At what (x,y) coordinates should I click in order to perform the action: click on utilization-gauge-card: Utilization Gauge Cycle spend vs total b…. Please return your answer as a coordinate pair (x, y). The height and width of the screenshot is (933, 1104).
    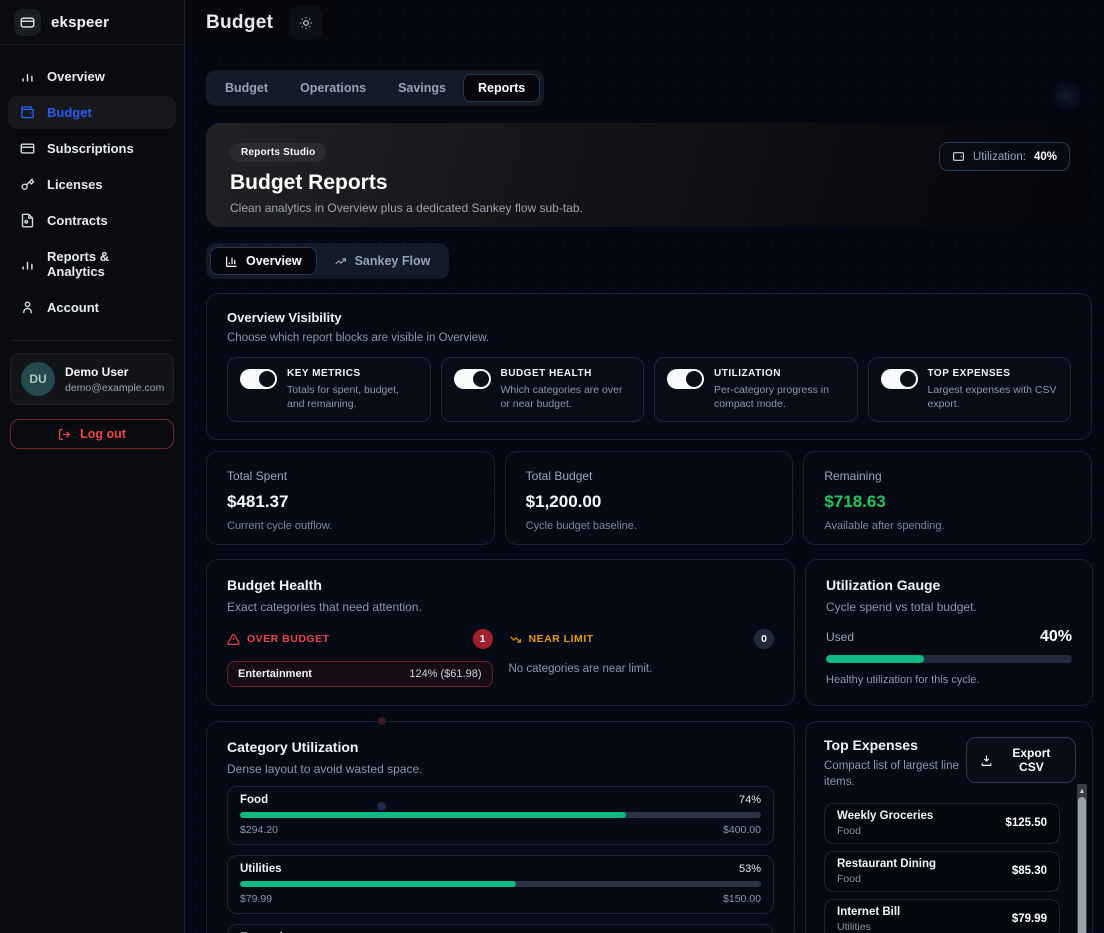
    Looking at the image, I should click on (949, 633).